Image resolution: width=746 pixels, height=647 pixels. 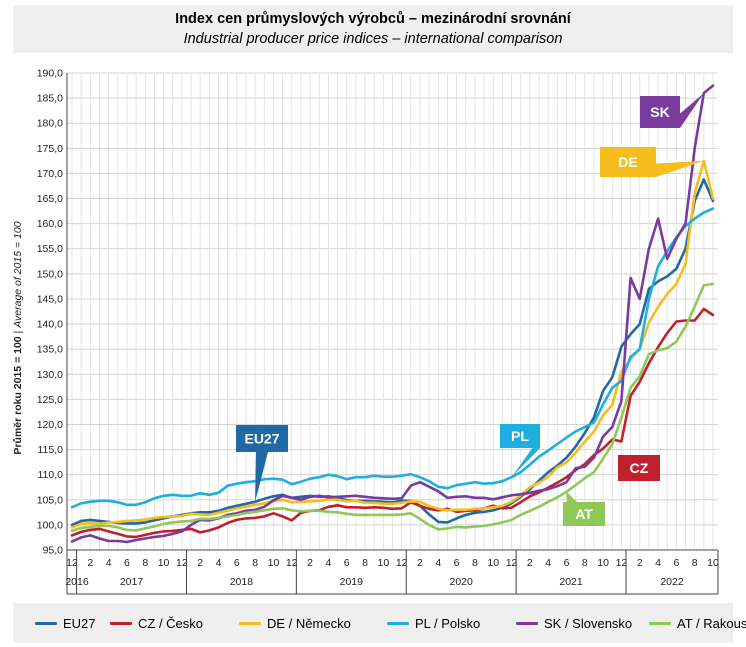 What do you see at coordinates (50, 400) in the screenshot?
I see `y-tick-label: 125,0` at bounding box center [50, 400].